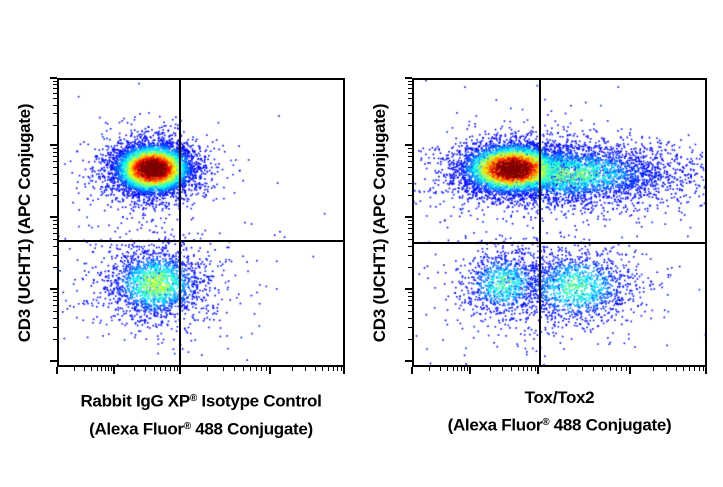 The height and width of the screenshot is (487, 723). What do you see at coordinates (180, 222) in the screenshot?
I see `quadrant-gate-vline` at bounding box center [180, 222].